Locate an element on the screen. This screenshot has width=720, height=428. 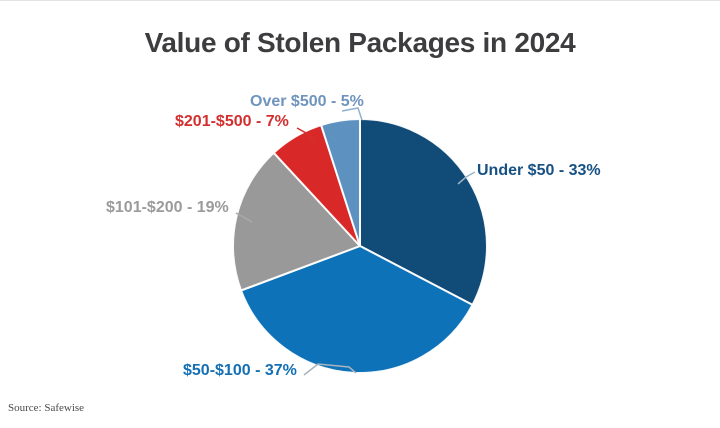
source-attribution: Source: Safewise is located at coordinates (46, 408).